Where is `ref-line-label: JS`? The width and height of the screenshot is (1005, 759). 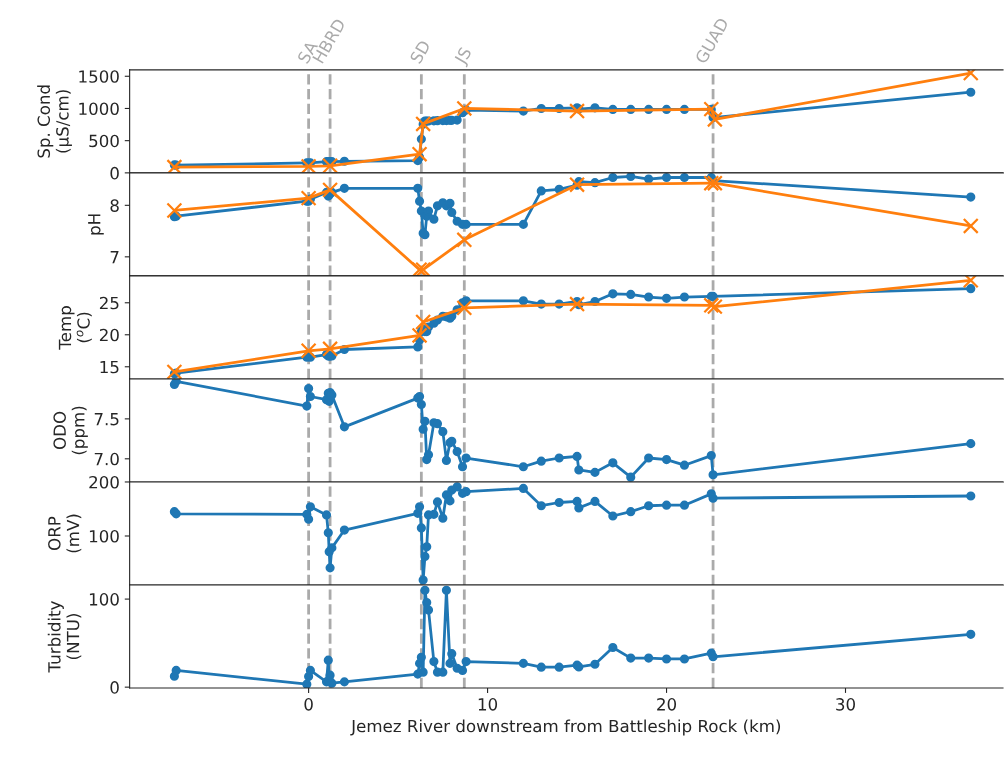
ref-line-label: JS is located at coordinates (464, 57).